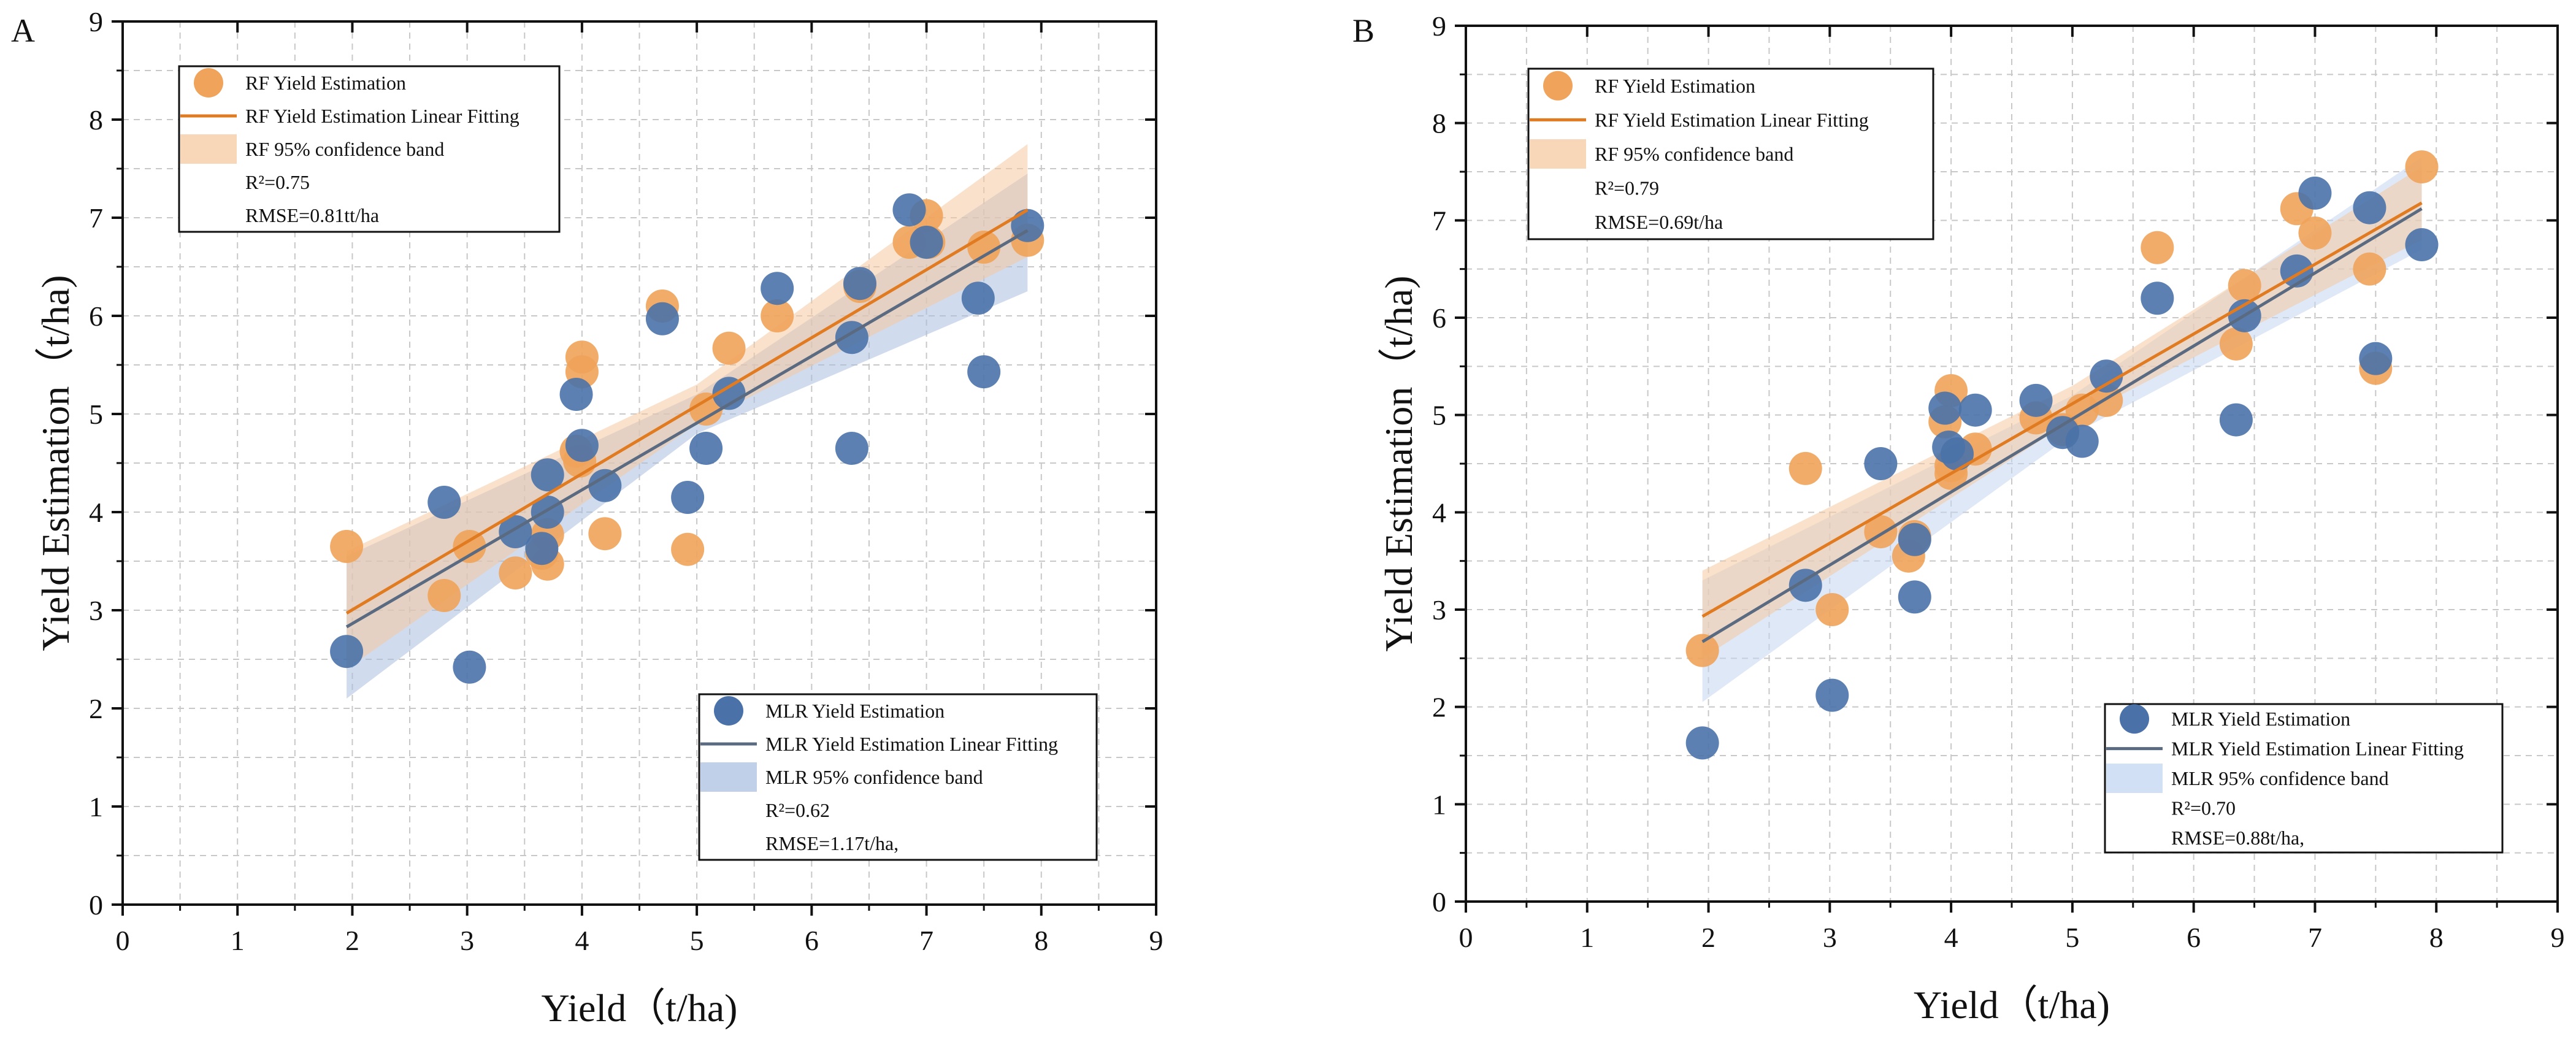 The image size is (2576, 1042). Describe the element at coordinates (312, 215) in the screenshot. I see `legend-stat: RMSE=0.81tt/ha` at that location.